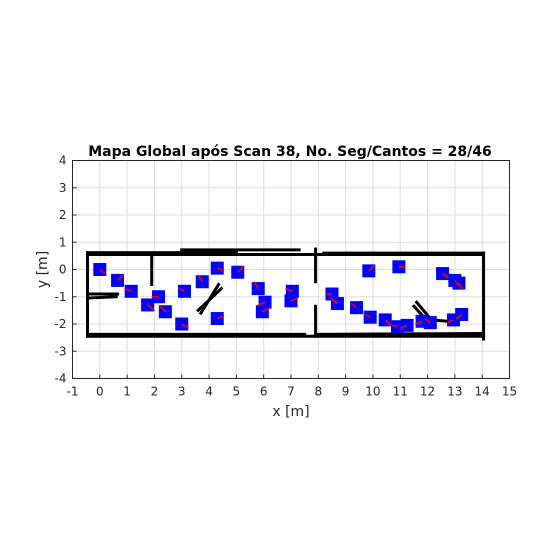 The height and width of the screenshot is (560, 560). Describe the element at coordinates (237, 392) in the screenshot. I see `x-tick-label: 5` at that location.